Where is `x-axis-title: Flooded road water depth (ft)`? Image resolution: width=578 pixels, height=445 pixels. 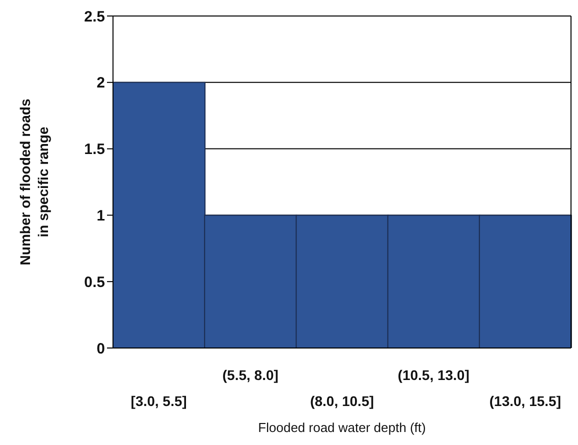 x-axis-title: Flooded road water depth (ft) is located at coordinates (342, 427).